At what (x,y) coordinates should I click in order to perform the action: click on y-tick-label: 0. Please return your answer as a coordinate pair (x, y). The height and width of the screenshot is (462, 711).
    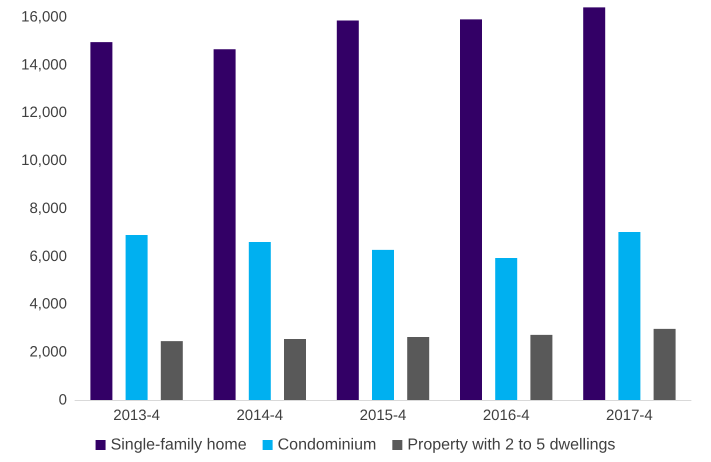
    Looking at the image, I should click on (62, 400).